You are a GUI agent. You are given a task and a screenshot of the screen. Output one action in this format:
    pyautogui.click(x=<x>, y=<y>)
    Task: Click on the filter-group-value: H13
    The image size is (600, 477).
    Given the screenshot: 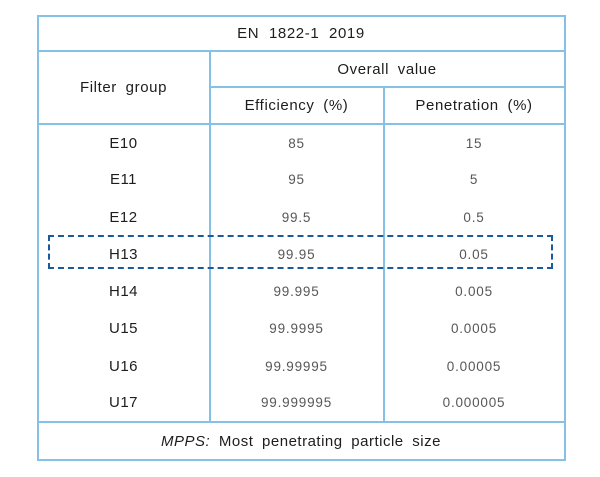 What is the action you would take?
    pyautogui.click(x=123, y=254)
    